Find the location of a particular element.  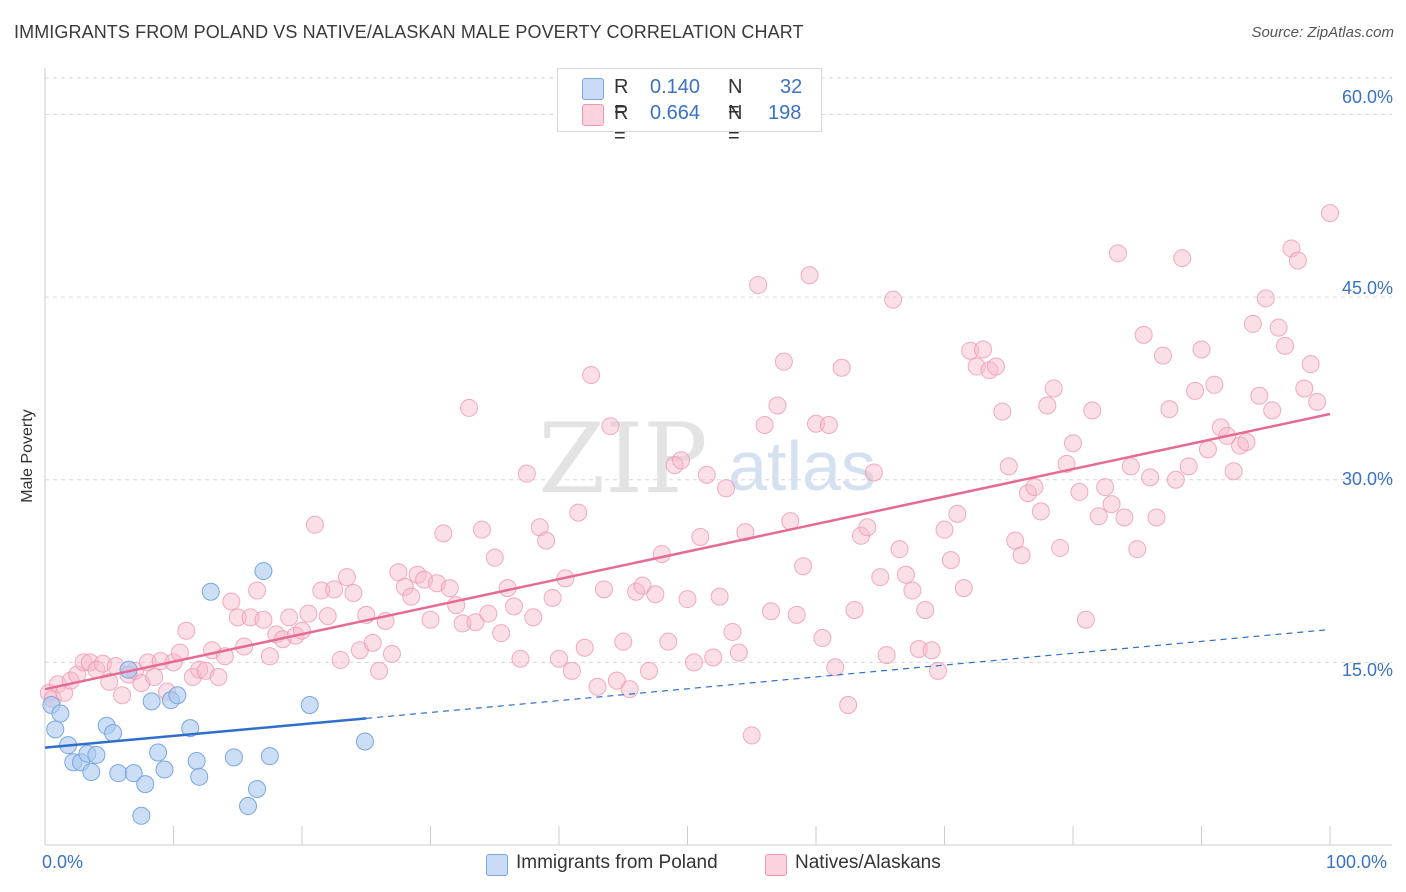

bottom-legend-swatch-poland is located at coordinates (497, 865).